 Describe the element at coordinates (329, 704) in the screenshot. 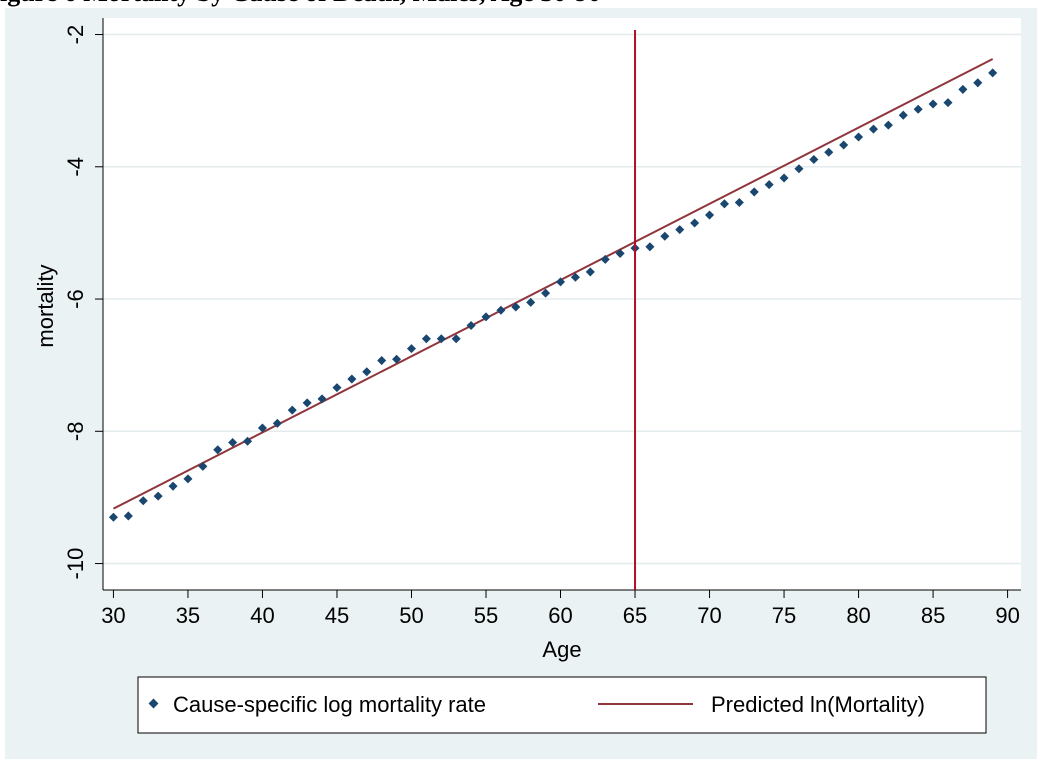

I see `legend-label-scatter: Cause-specific log mortality rate` at that location.